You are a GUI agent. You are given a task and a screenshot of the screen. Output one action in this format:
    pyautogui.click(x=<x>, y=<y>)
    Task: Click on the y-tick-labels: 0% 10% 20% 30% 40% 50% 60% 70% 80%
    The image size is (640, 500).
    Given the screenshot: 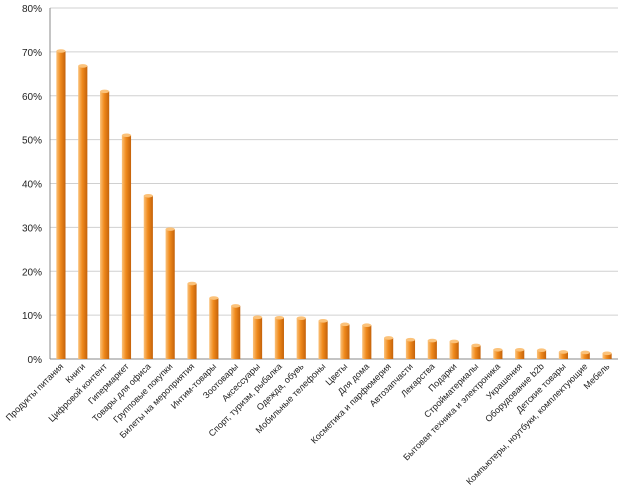 What is the action you would take?
    pyautogui.click(x=32, y=185)
    